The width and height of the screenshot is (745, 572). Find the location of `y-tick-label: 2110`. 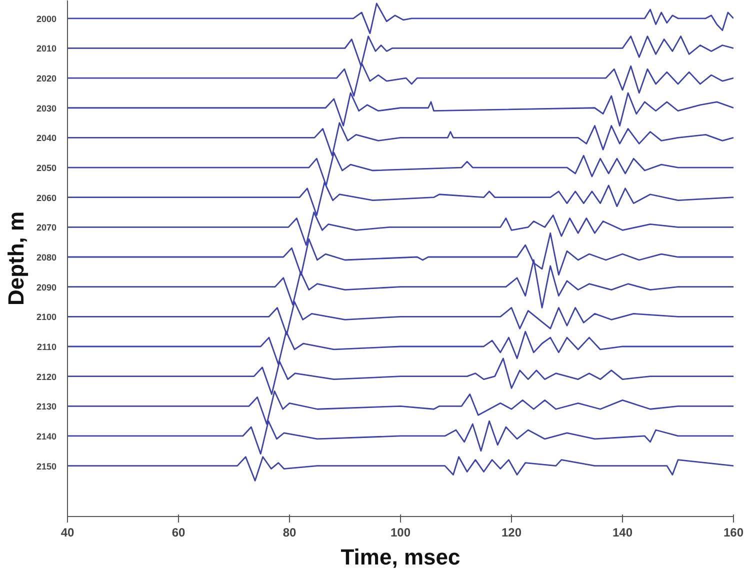

y-tick-label: 2110 is located at coordinates (46, 347).